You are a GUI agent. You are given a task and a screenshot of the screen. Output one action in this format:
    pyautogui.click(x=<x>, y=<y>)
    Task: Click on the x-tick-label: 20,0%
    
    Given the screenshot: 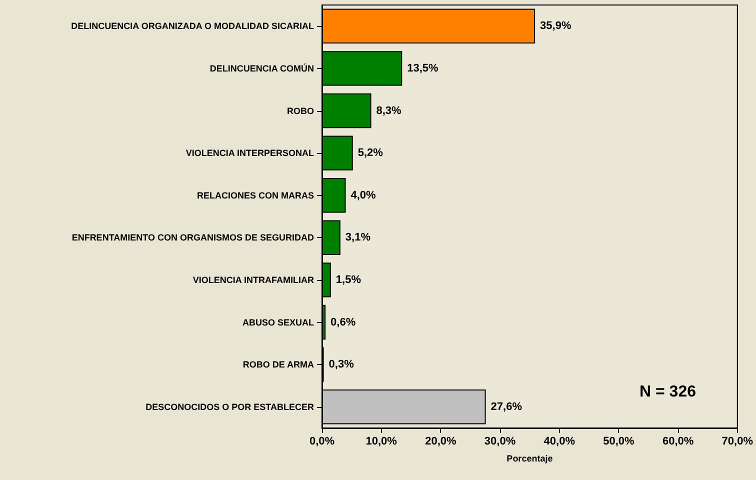 What is the action you would take?
    pyautogui.click(x=440, y=442)
    